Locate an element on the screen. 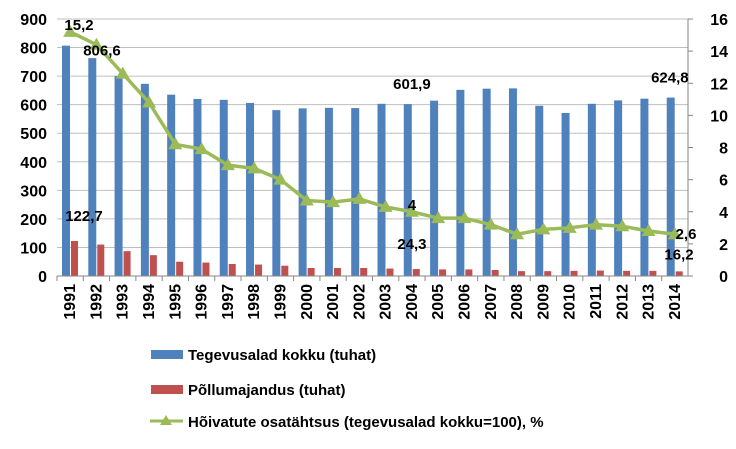  y-left-tick-label: 800 is located at coordinates (33, 49).